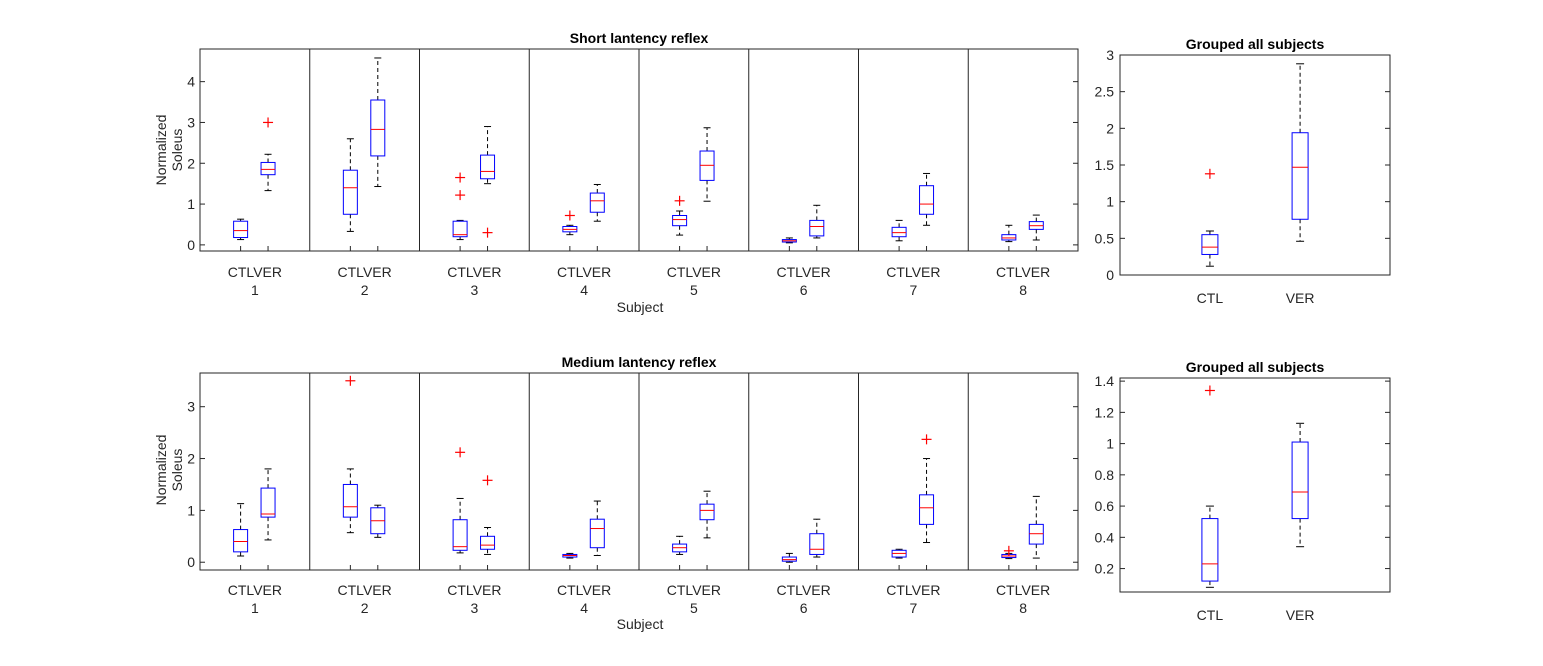  I want to click on subject-label: 5, so click(694, 290).